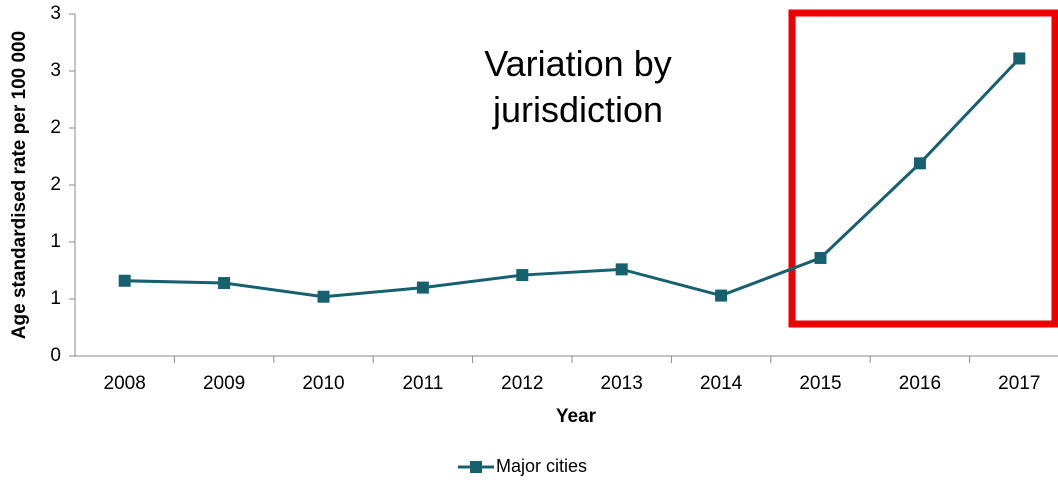 This screenshot has height=485, width=1058. I want to click on y-tick-label: 0, so click(55, 355).